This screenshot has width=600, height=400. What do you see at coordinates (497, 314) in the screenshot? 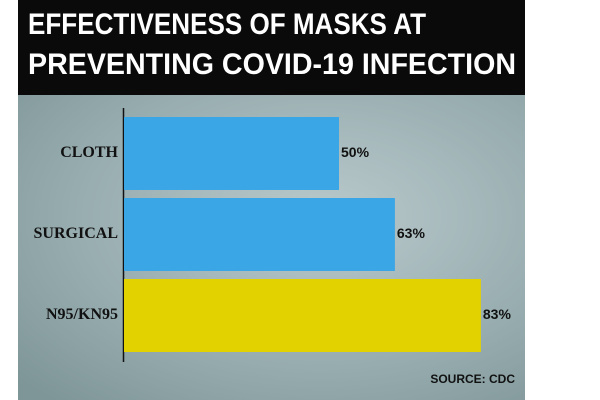
I see `value-label: 83%` at bounding box center [497, 314].